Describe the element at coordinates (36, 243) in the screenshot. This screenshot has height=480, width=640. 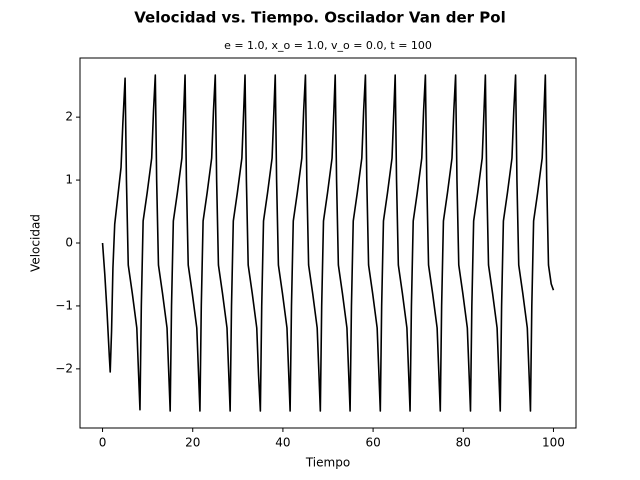
I see `y-axis-label: Velocidad` at that location.